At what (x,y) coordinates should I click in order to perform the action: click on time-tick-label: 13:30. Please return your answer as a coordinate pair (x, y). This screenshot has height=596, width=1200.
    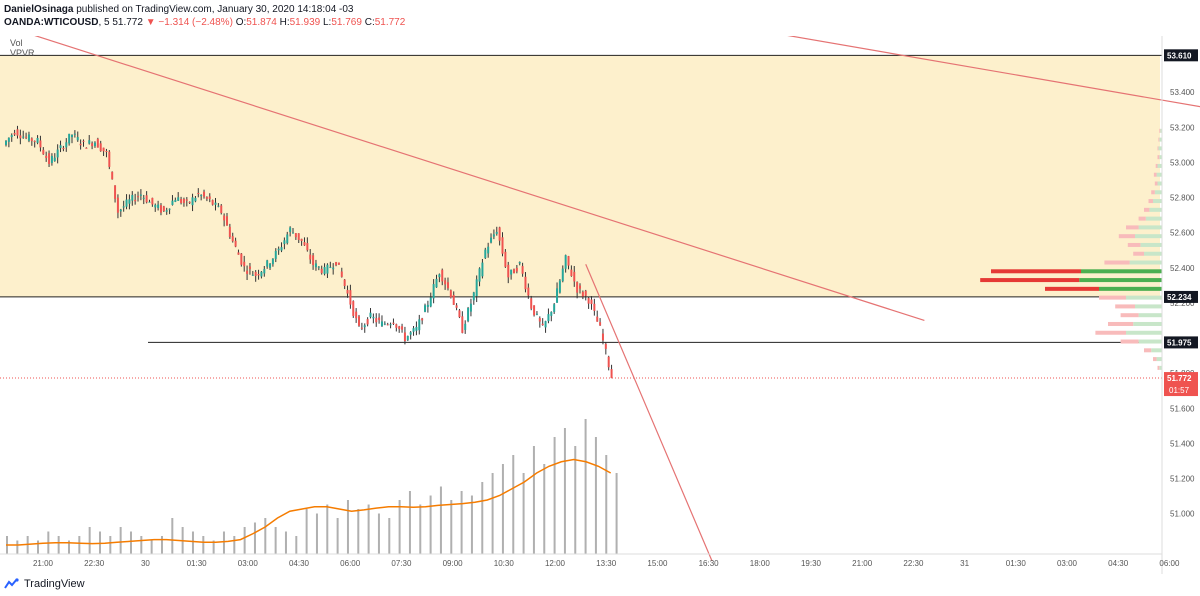
    Looking at the image, I should click on (606, 563).